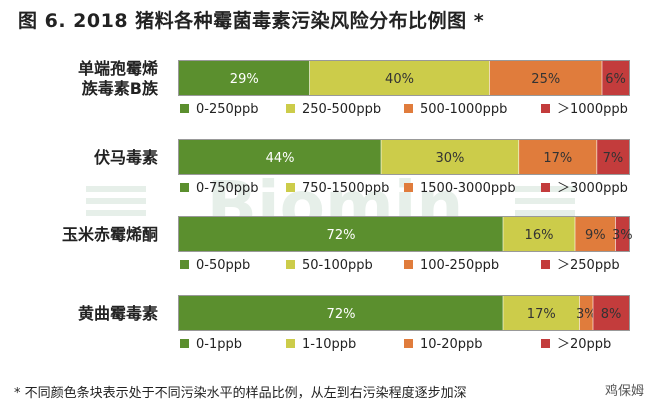  Describe the element at coordinates (592, 109) in the screenshot. I see `legend-label: ＞1000ppb` at that location.